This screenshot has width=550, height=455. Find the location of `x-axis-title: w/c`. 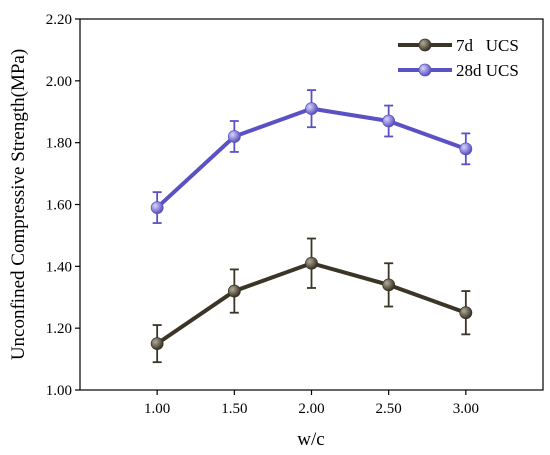

x-axis-title: w/c is located at coordinates (310, 439).